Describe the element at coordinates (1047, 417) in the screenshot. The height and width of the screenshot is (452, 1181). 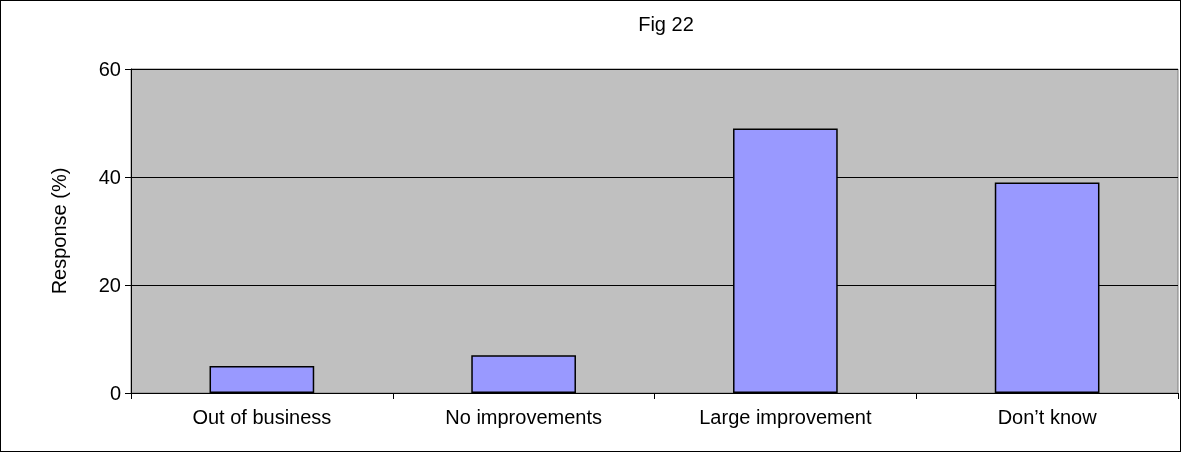
I see `x-tick-label: Don’t know` at that location.